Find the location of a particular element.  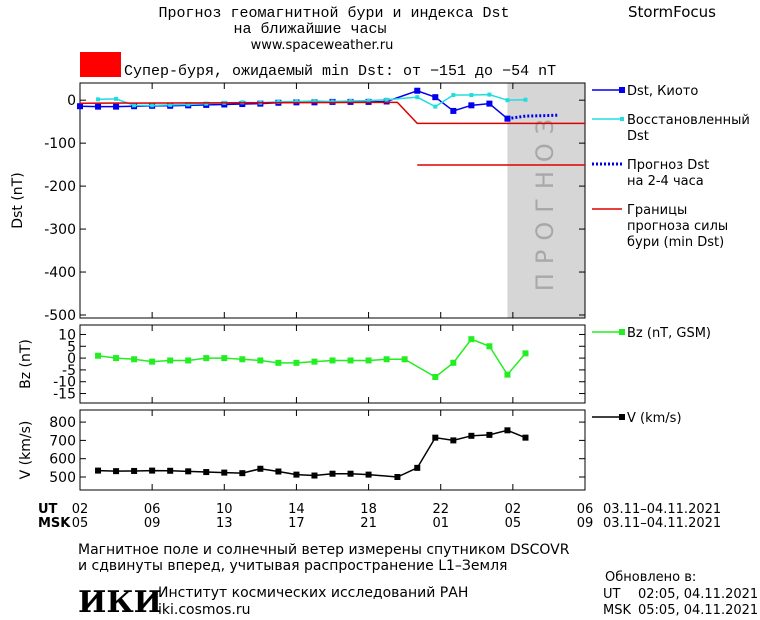

x-tick-label: 14 is located at coordinates (296, 509).